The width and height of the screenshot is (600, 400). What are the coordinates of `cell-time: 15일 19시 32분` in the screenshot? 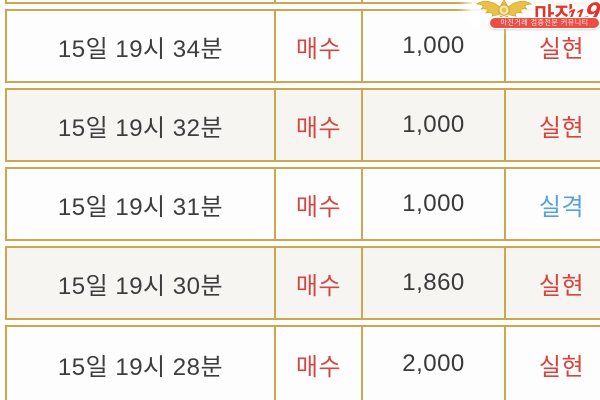 It's located at (140, 128).